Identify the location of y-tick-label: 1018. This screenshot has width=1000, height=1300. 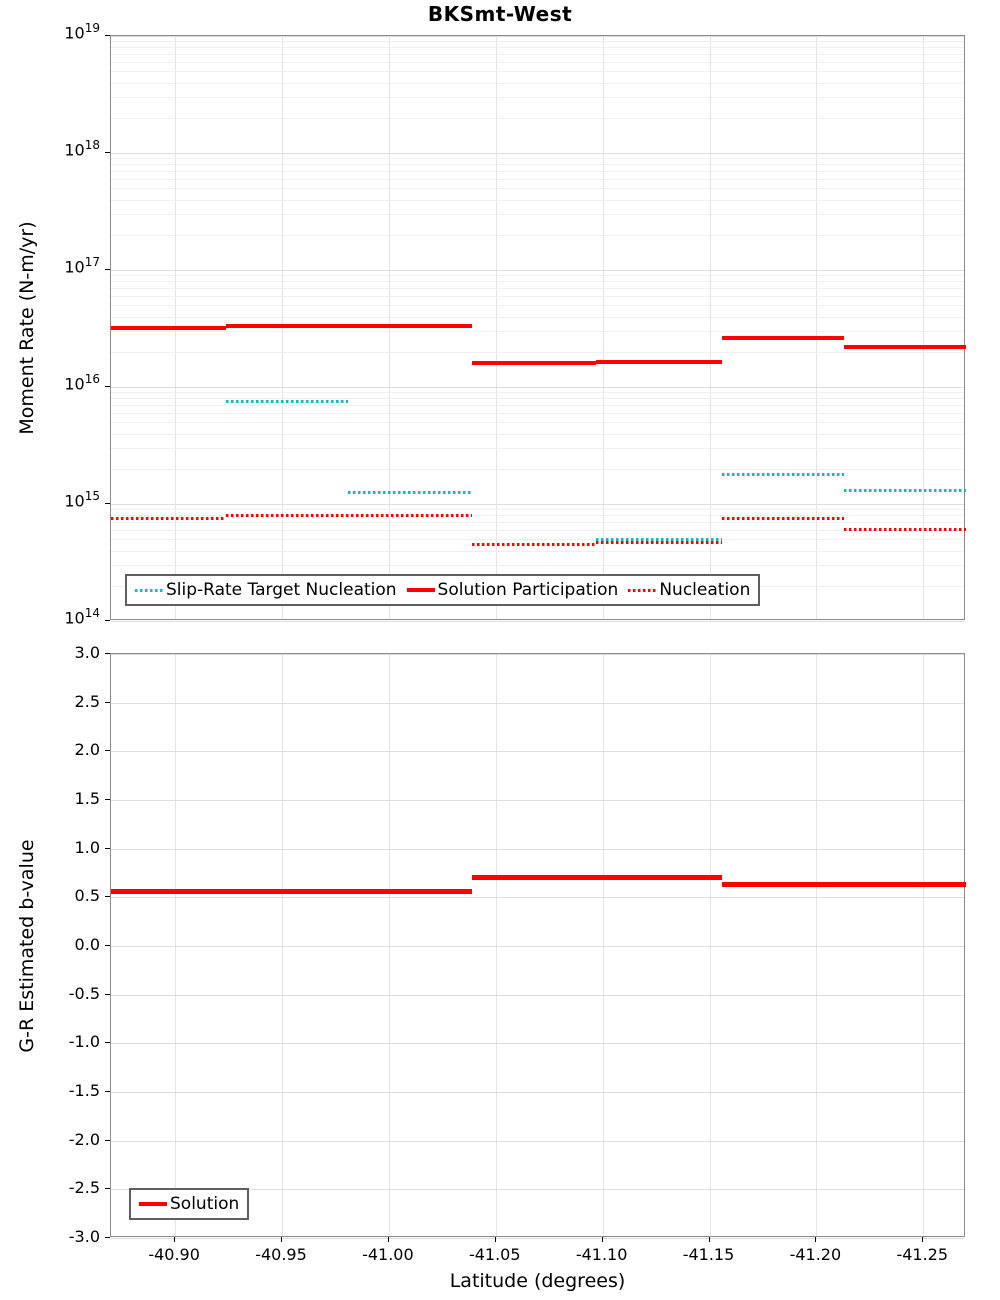
(82, 149).